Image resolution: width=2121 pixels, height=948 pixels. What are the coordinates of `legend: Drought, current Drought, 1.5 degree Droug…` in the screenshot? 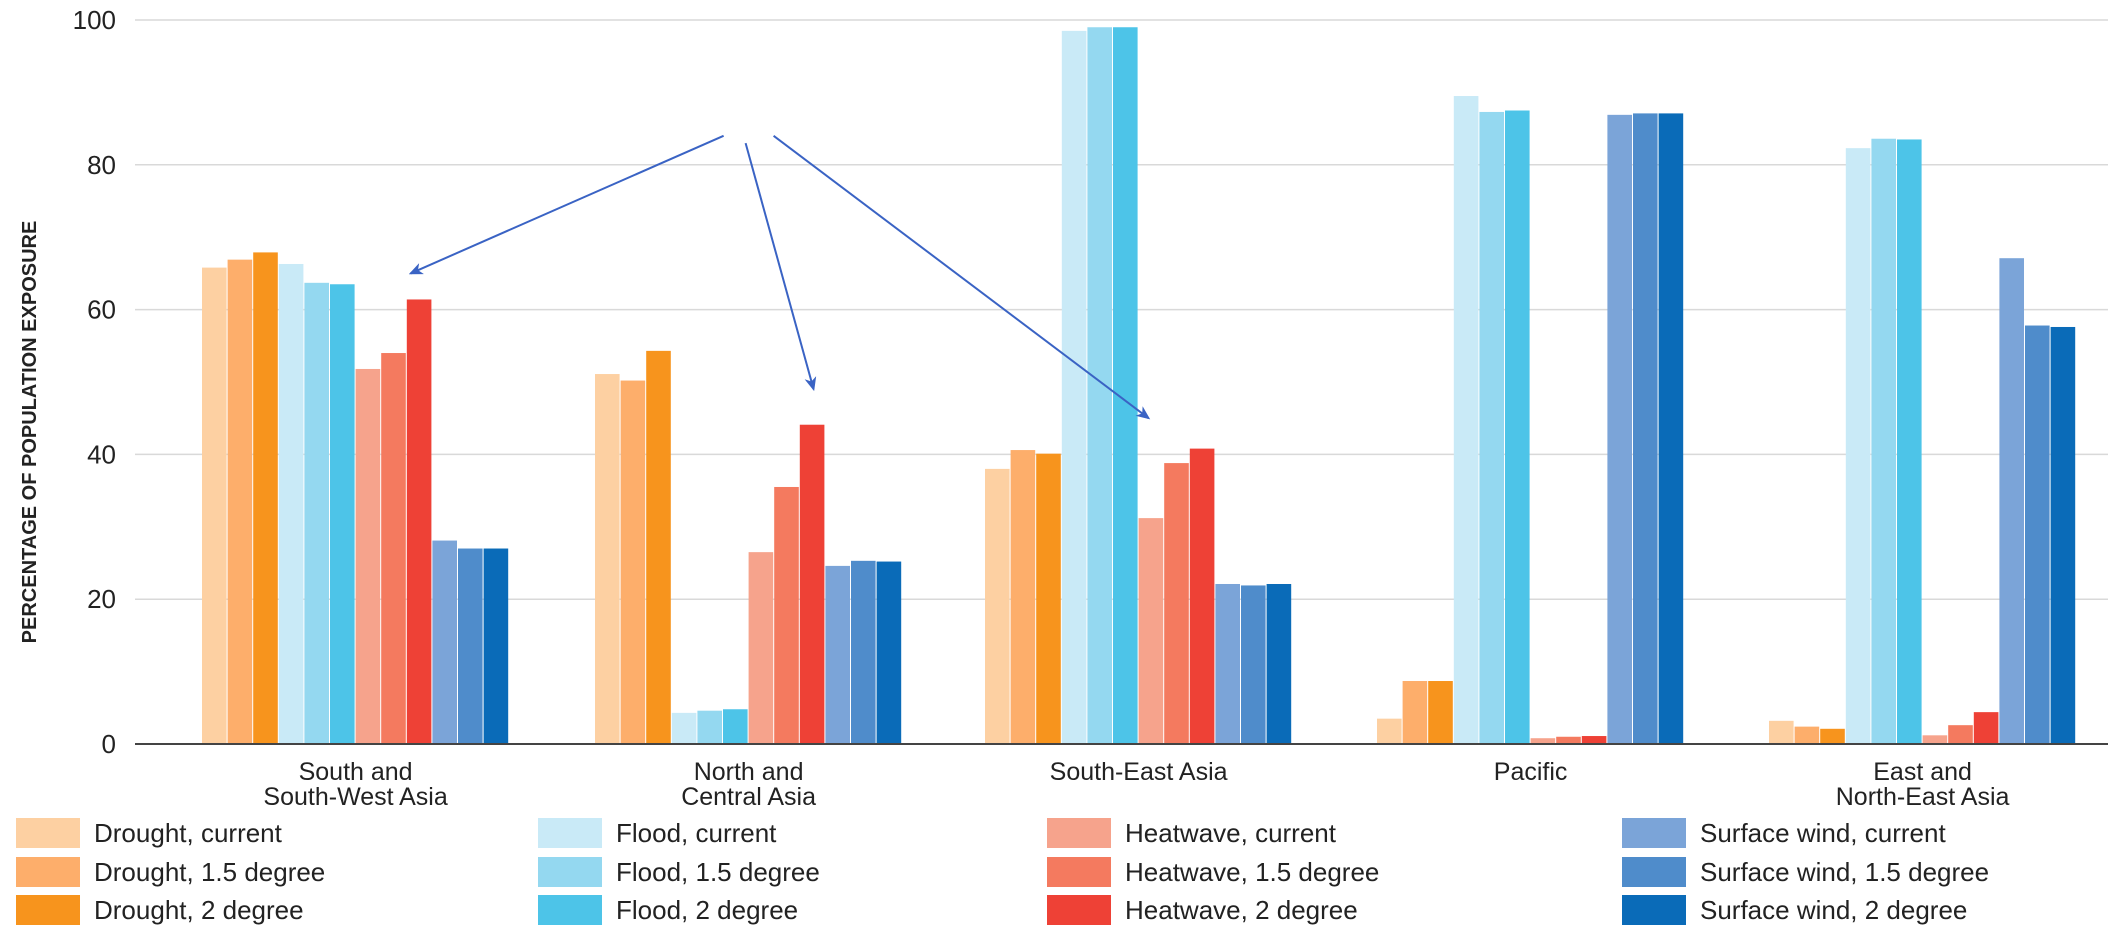 It's located at (1002, 871).